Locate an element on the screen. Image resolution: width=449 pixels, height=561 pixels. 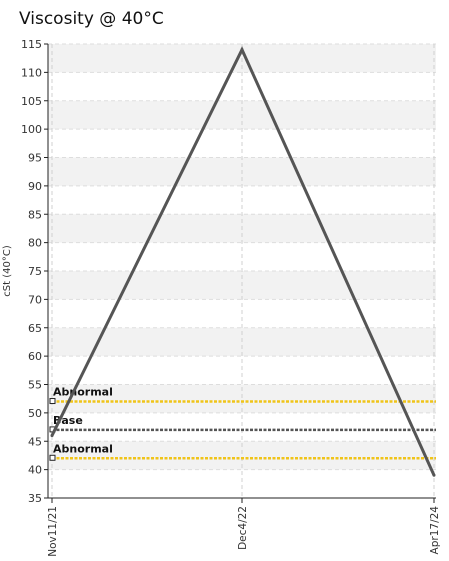
x-tick-label: Nov11/21 is located at coordinates (53, 531).